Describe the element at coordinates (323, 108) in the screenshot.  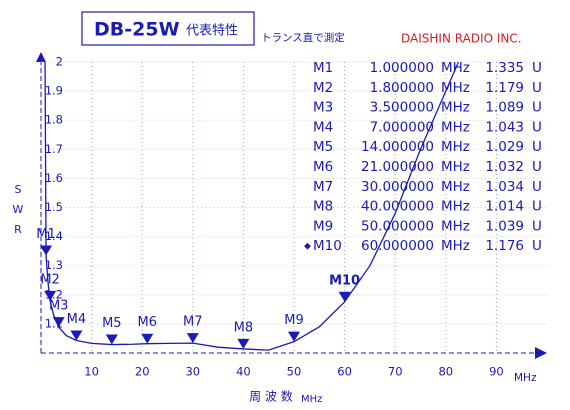
I see `table-name: M3` at that location.